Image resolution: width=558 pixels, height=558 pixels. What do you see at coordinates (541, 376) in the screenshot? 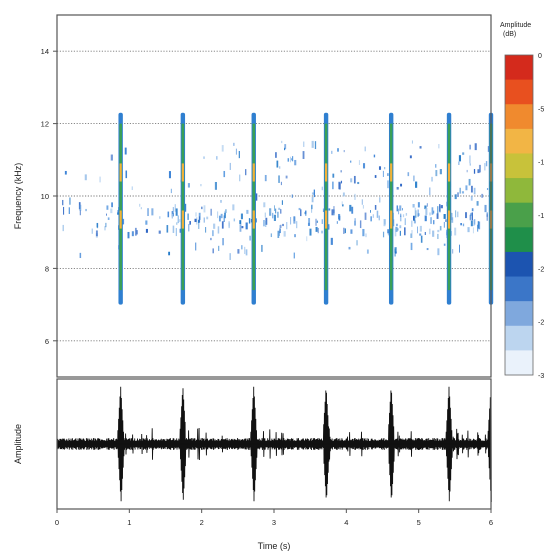
I see `colorbar-tick-label: -3` at bounding box center [541, 376].